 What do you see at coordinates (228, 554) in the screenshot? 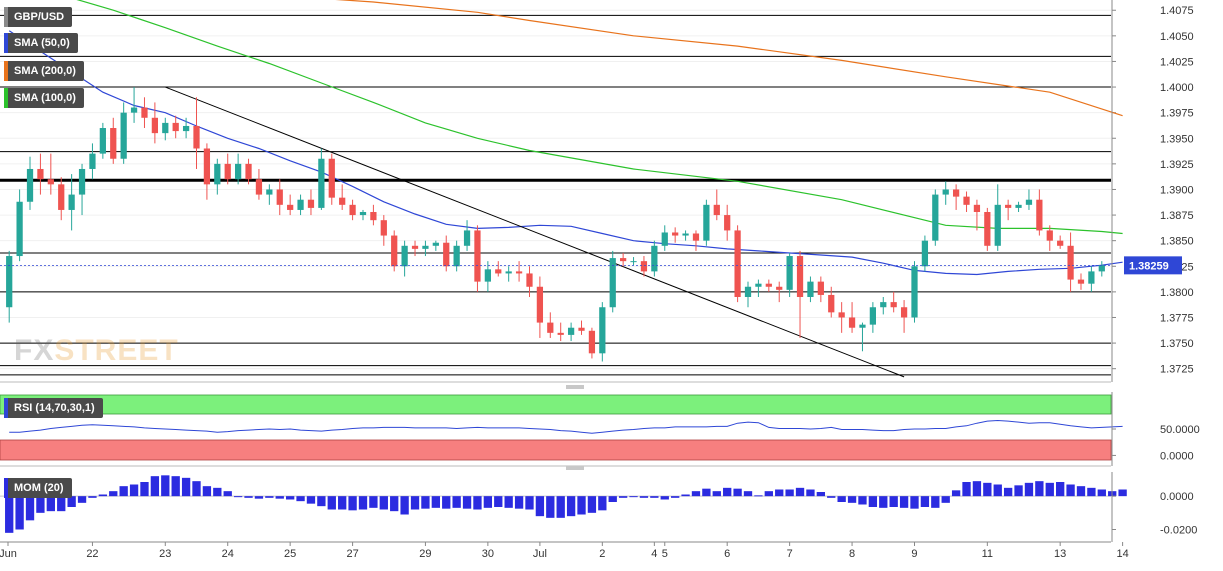
I see `time-tick-label-3: 24` at bounding box center [228, 554].